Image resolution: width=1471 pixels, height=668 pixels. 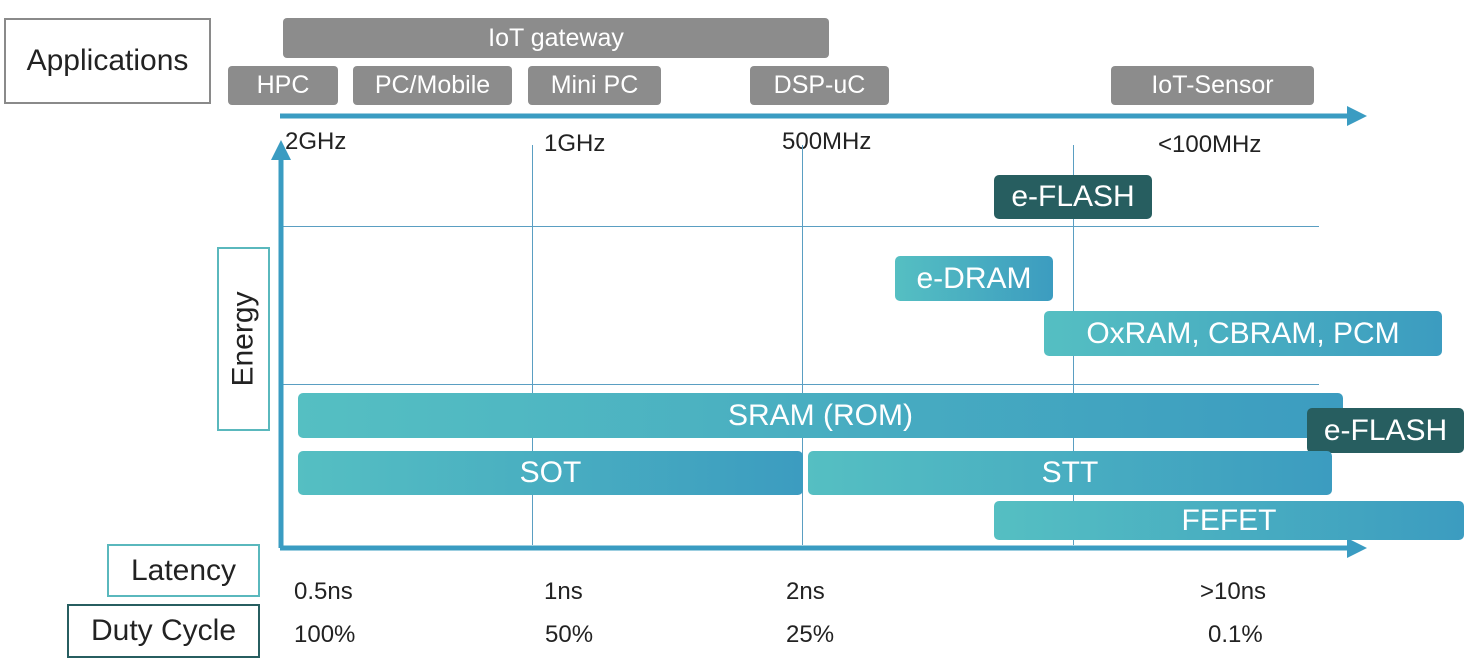 What do you see at coordinates (563, 591) in the screenshot?
I see `latency-tick-1ns: 1ns` at bounding box center [563, 591].